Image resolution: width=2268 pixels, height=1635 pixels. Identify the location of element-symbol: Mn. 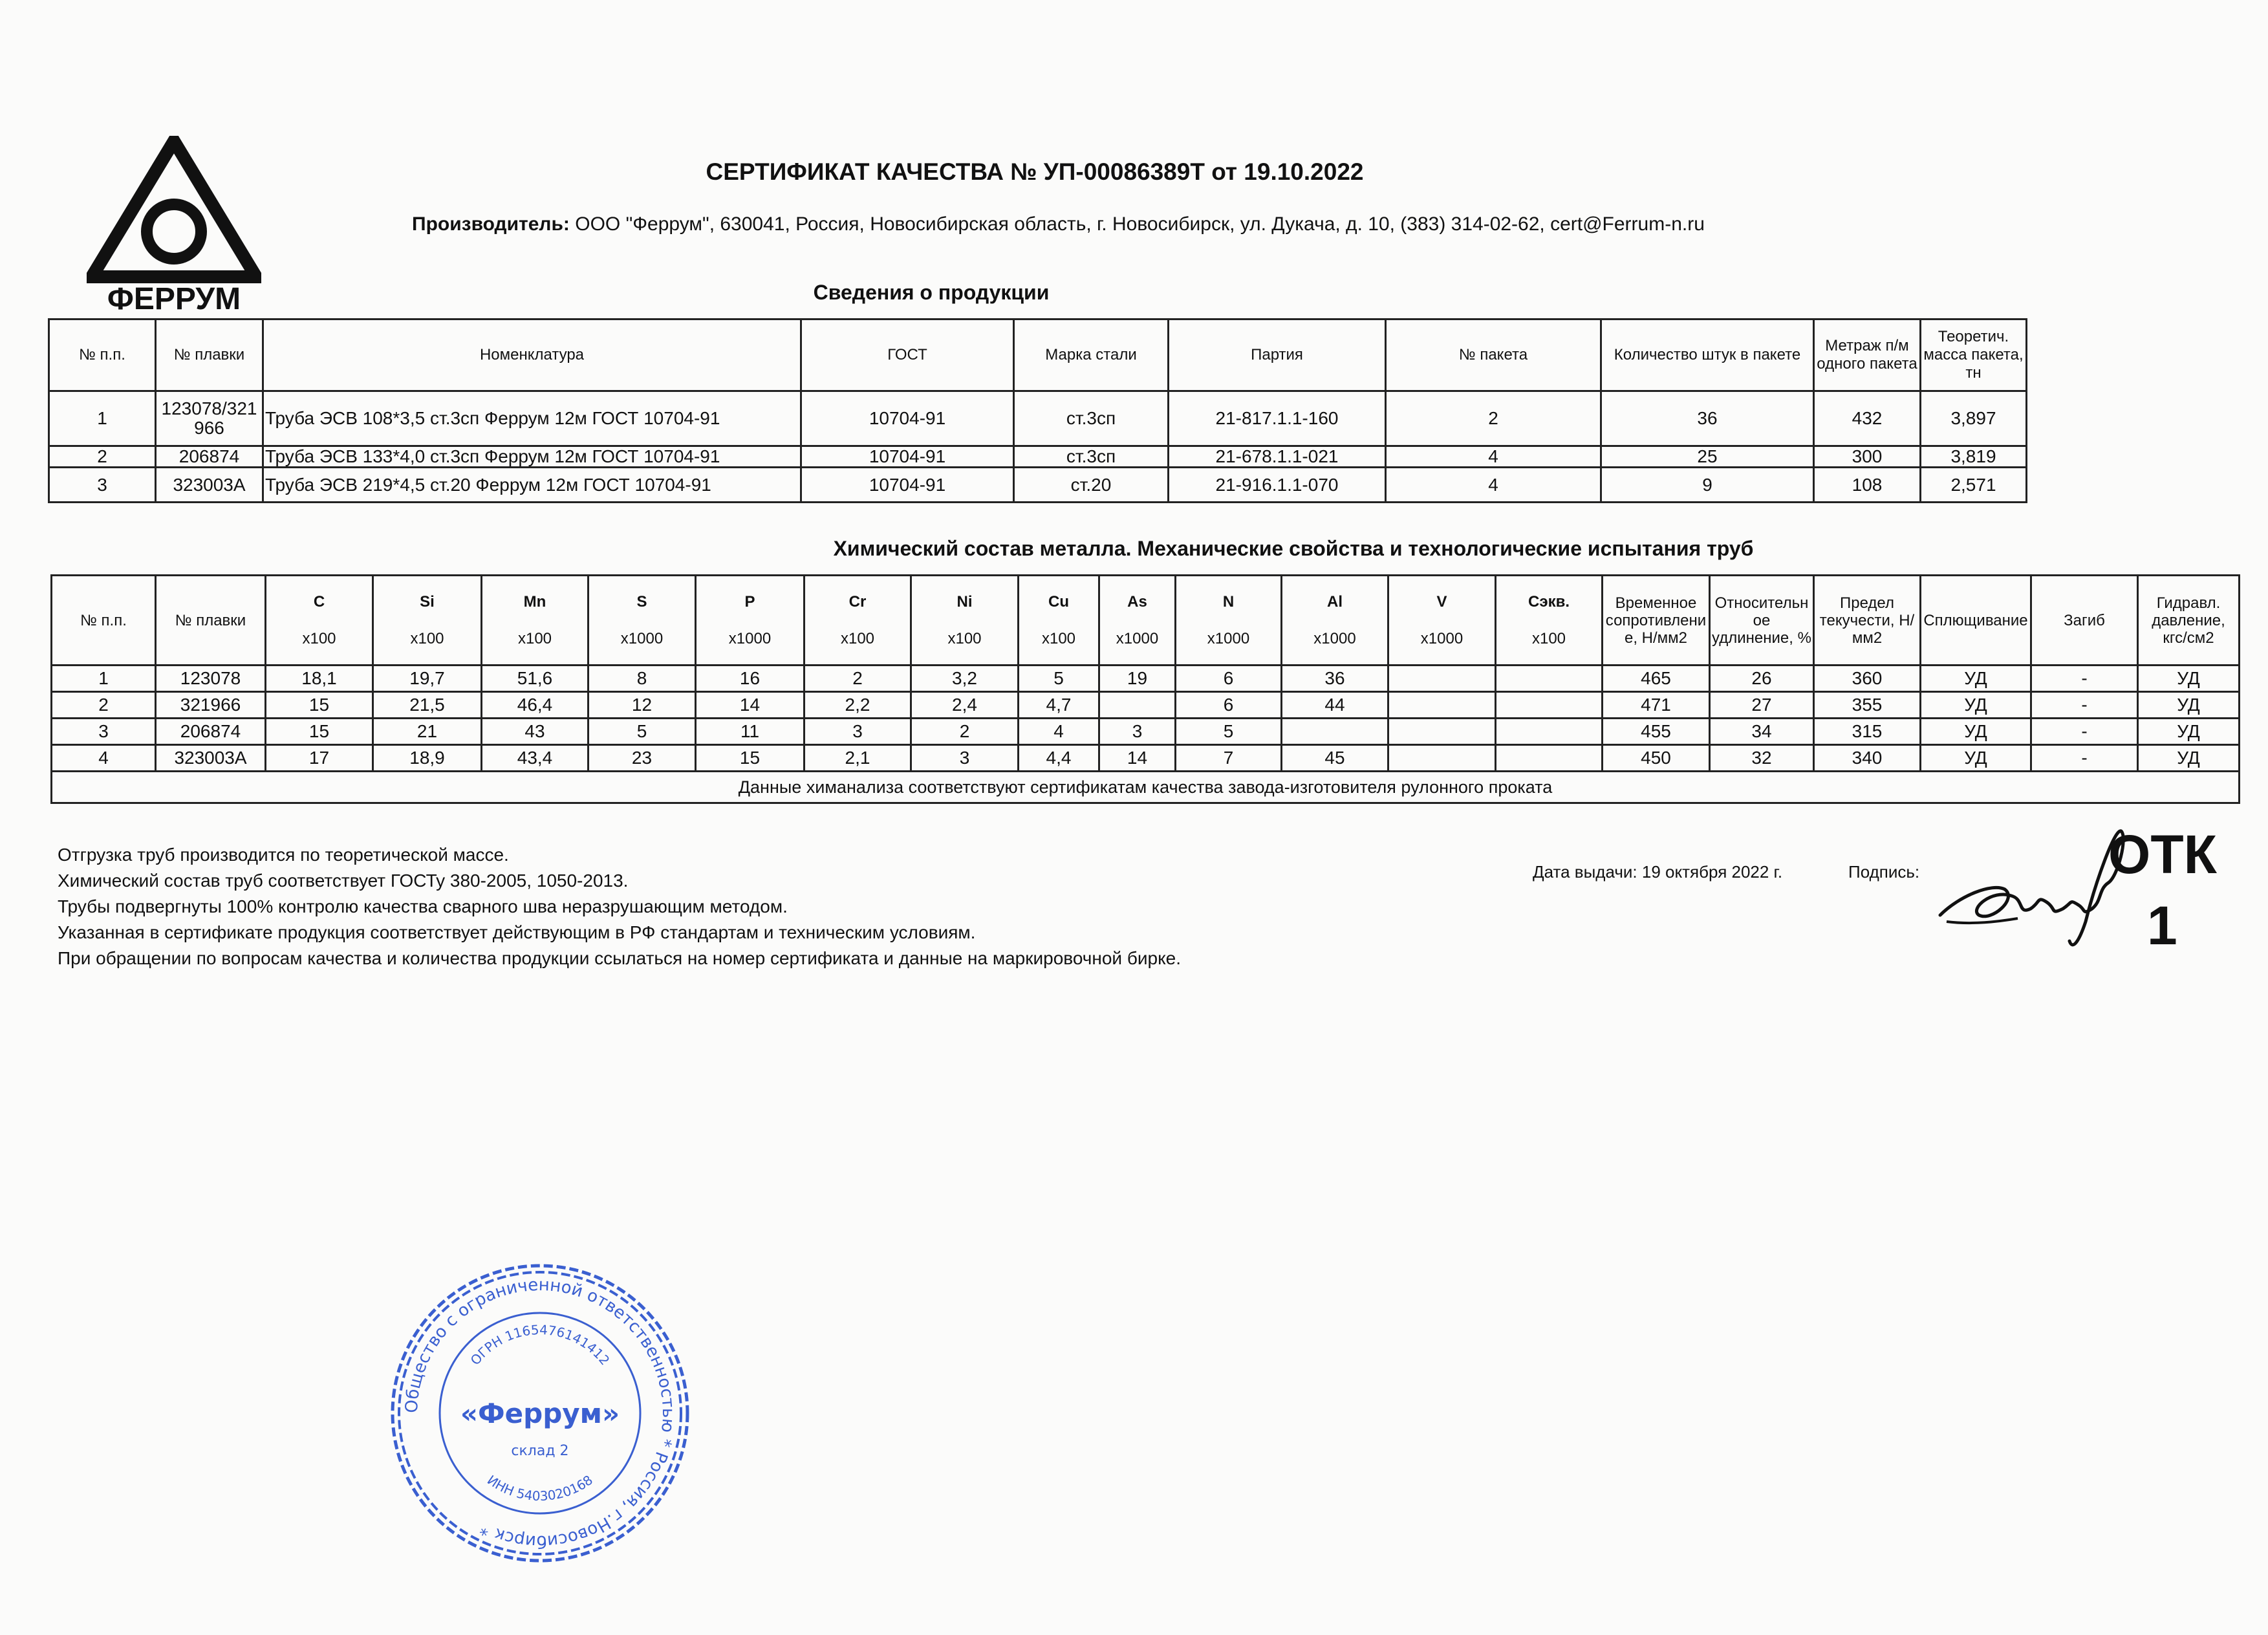
(534, 602).